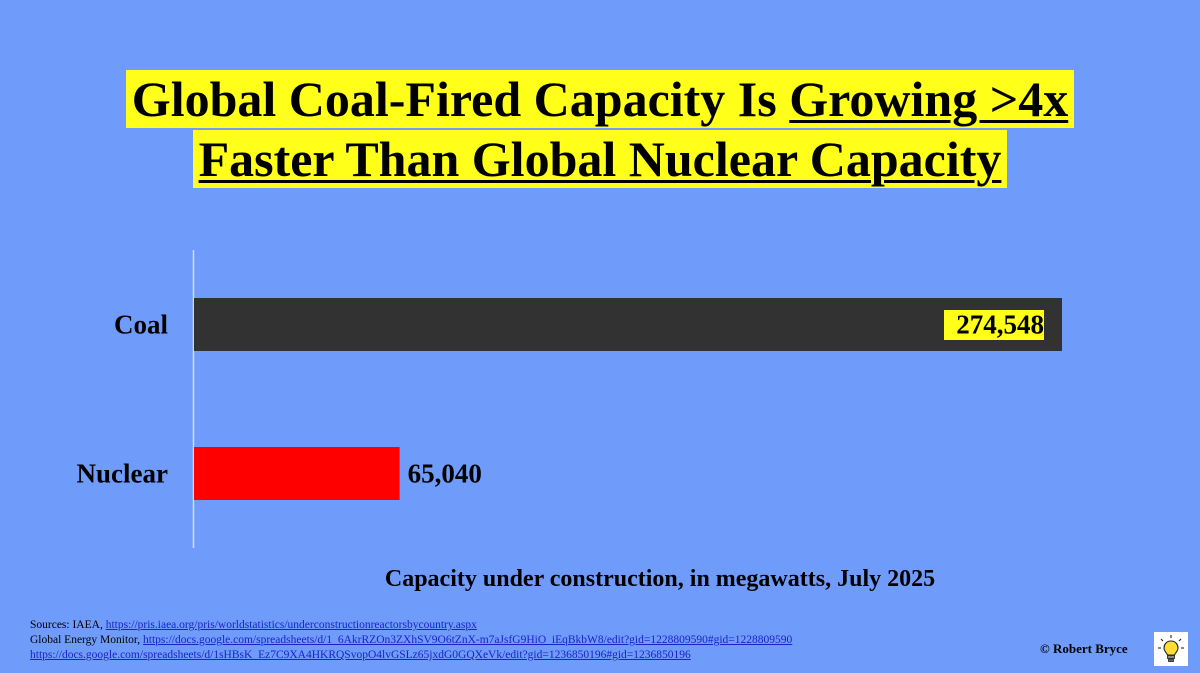  What do you see at coordinates (1084, 648) in the screenshot?
I see `credit-text: © Robert Bryce` at bounding box center [1084, 648].